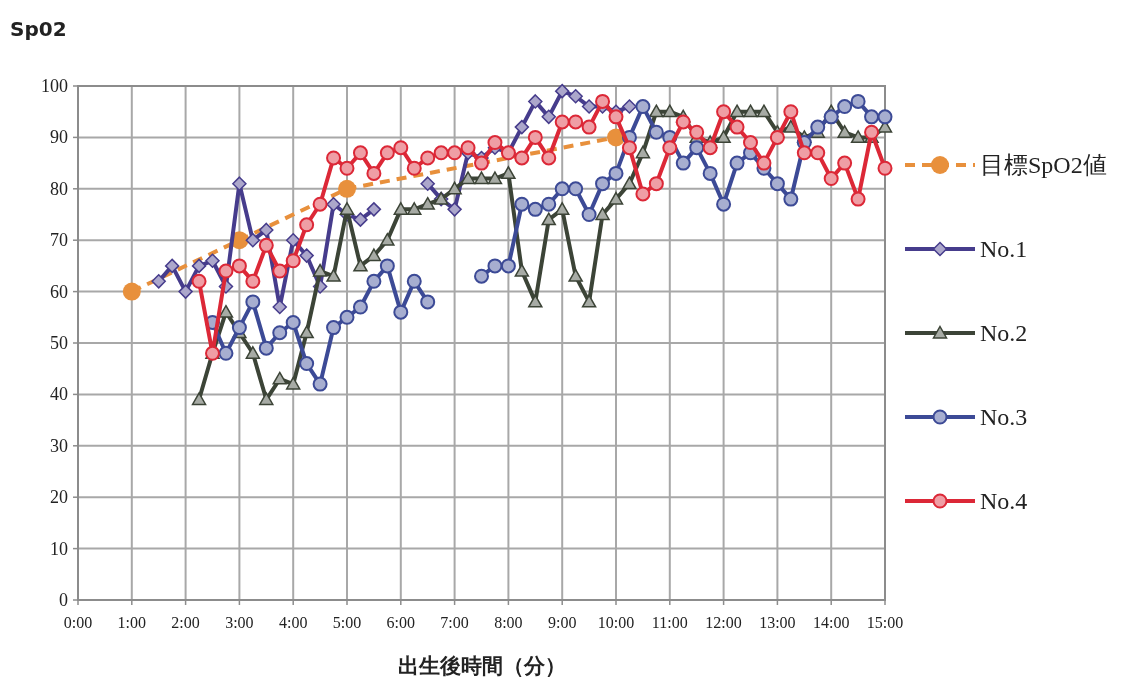  Describe the element at coordinates (401, 622) in the screenshot. I see `x-tick-label: 6:00` at that location.